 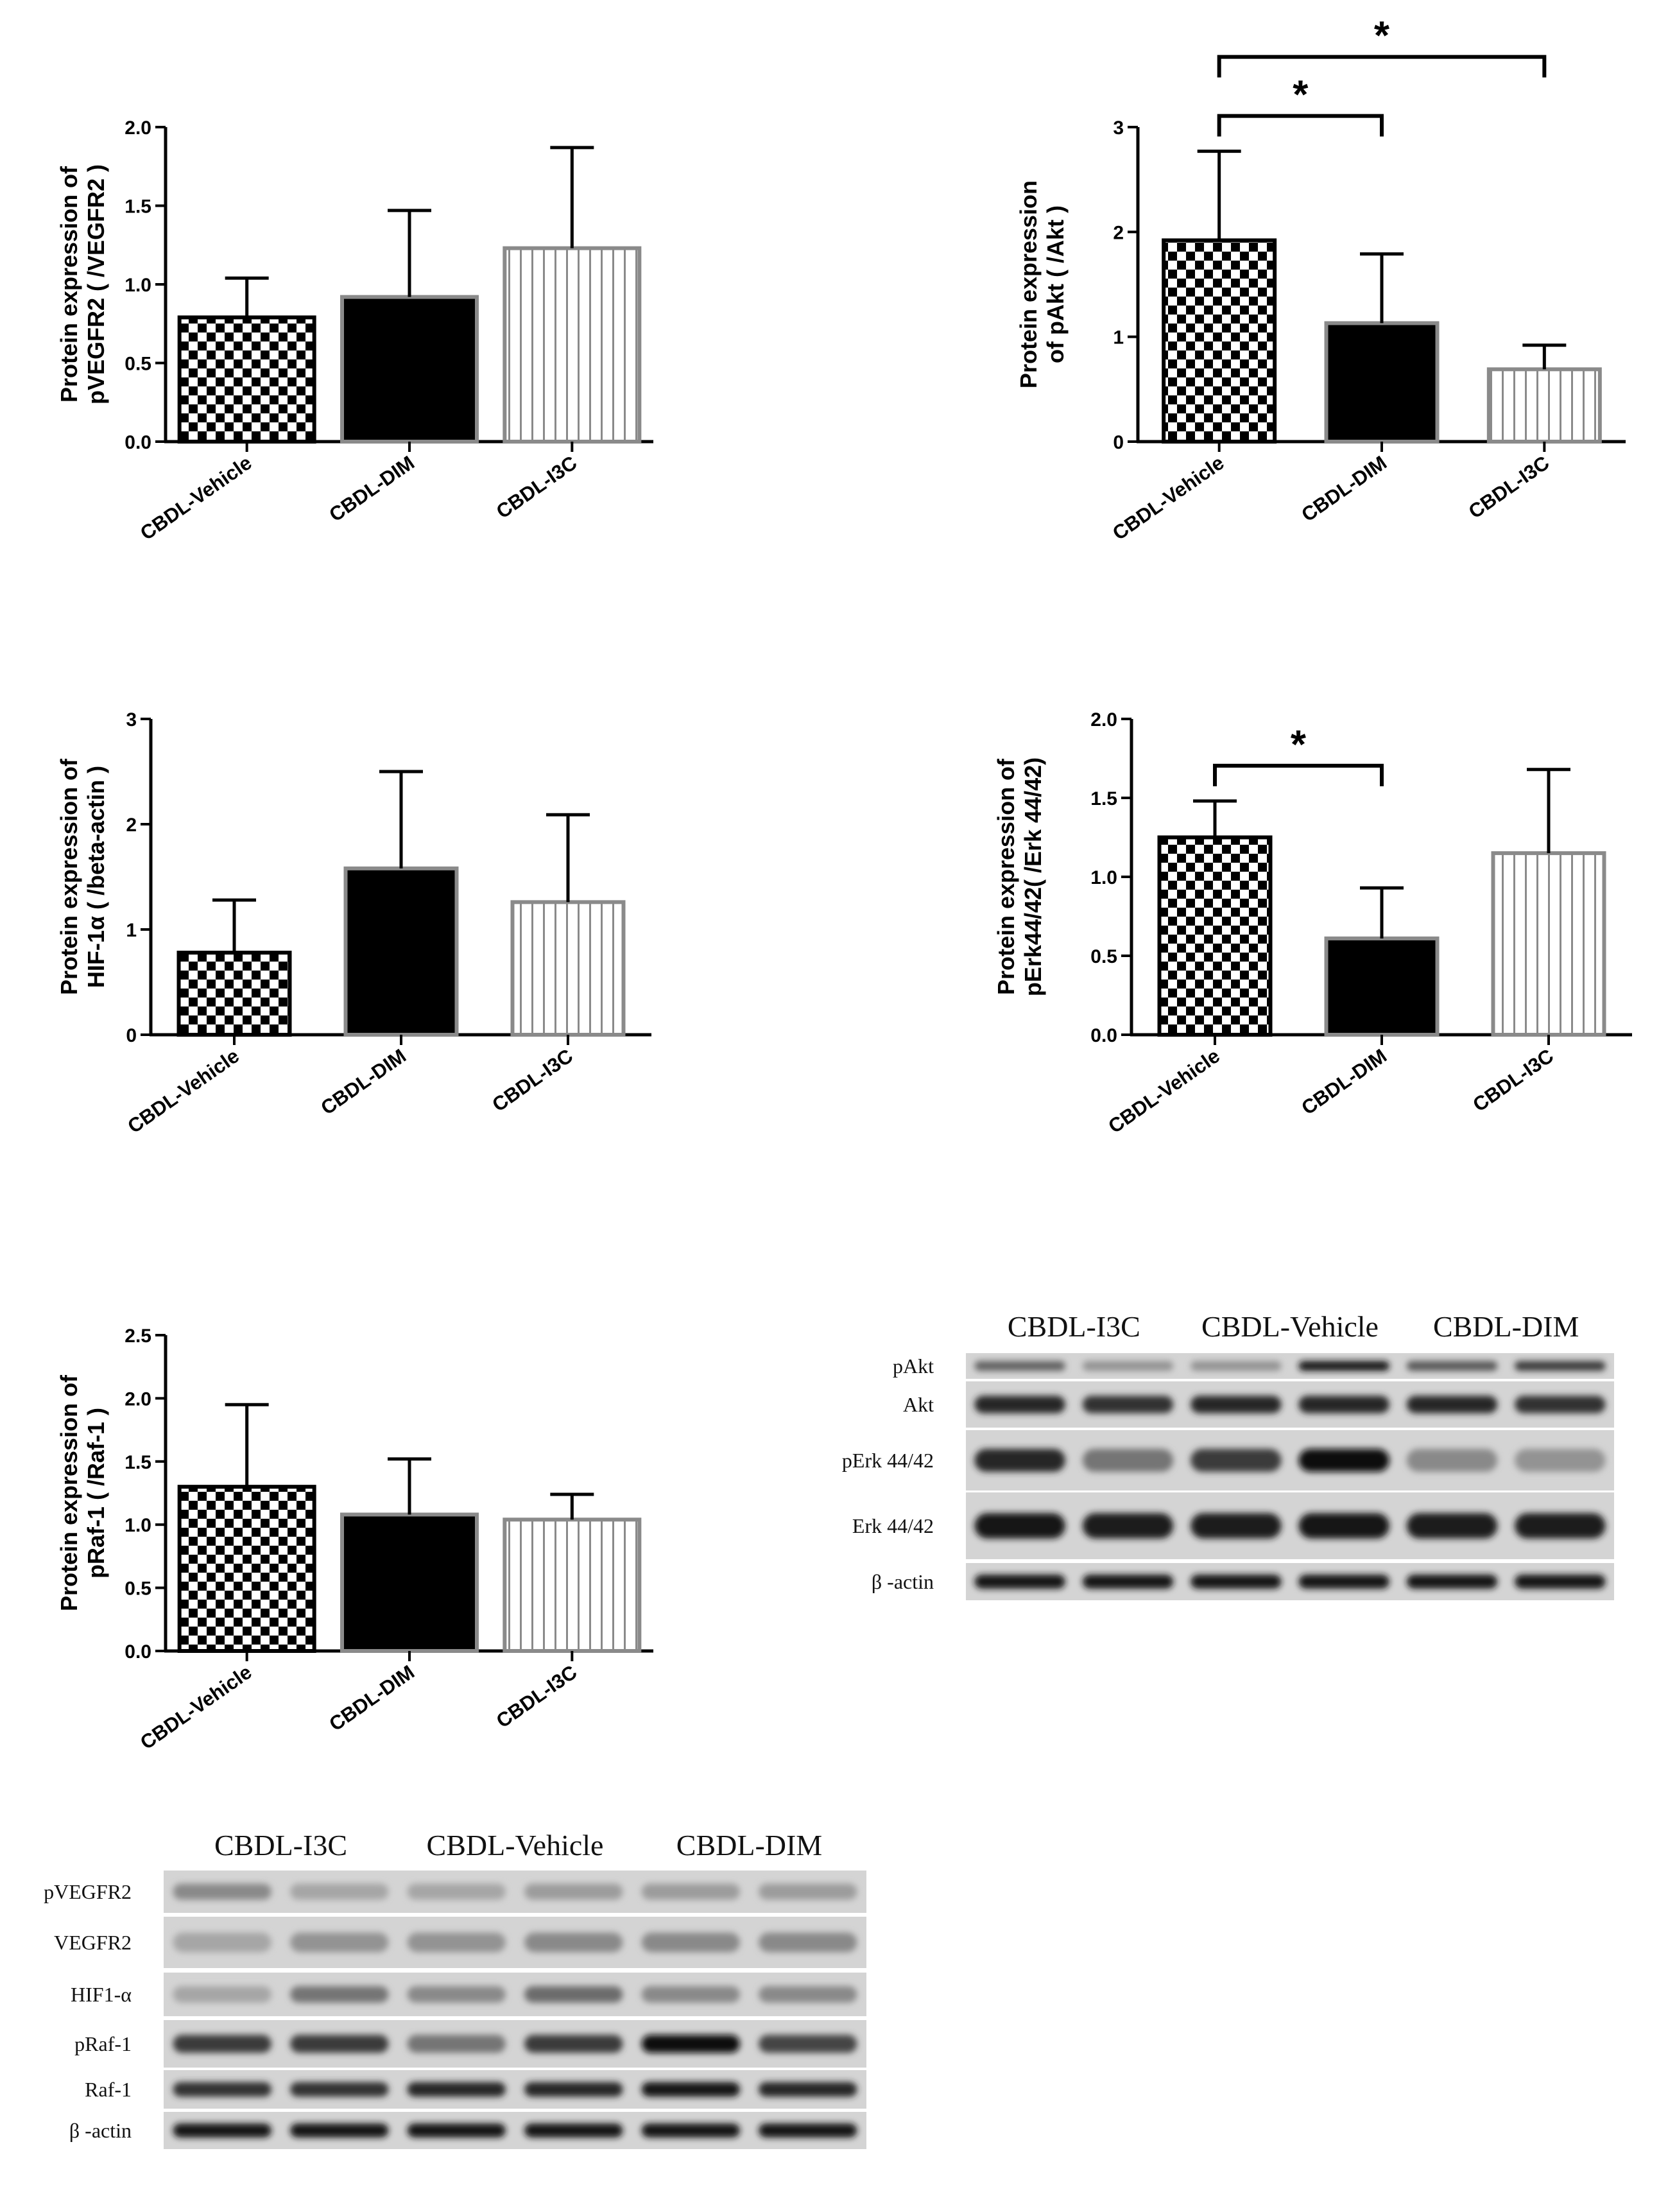 I want to click on blot-group-header: CBDL-DIM, so click(x=1506, y=1326).